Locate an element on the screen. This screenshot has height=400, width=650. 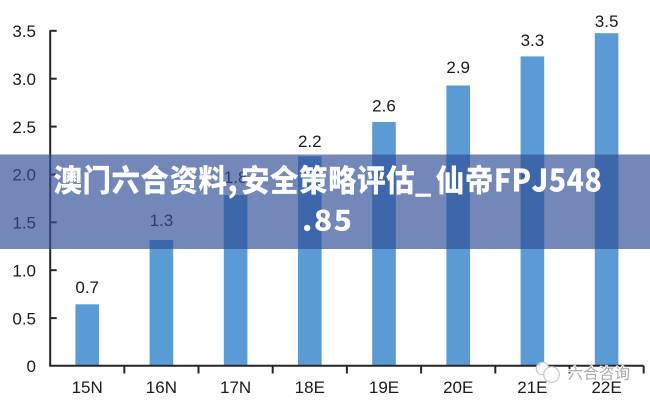
svg-text: 15N is located at coordinates (87, 387).